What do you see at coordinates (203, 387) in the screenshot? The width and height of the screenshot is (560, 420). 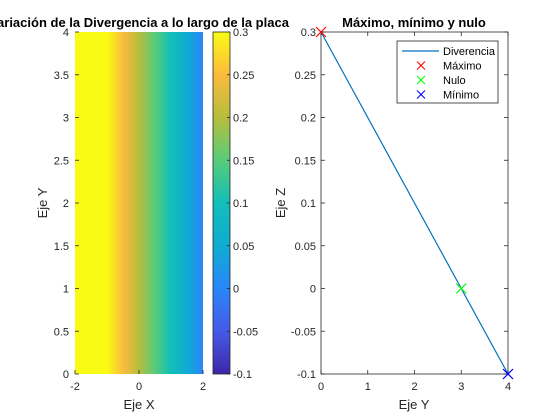 I see `heatmap-xtick-label: 2` at bounding box center [203, 387].